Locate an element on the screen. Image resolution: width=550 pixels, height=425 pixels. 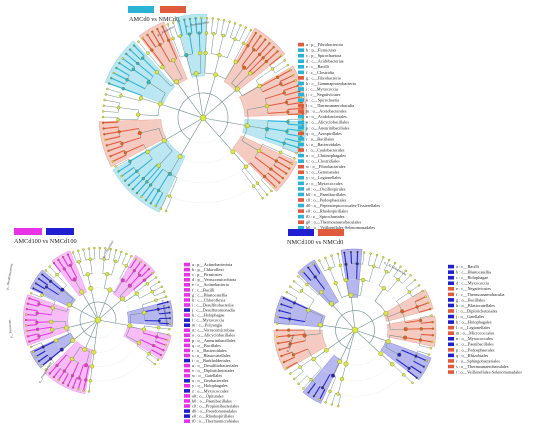
legend-entry: e : c__Actinobacteria is located at coordinates (210, 284).